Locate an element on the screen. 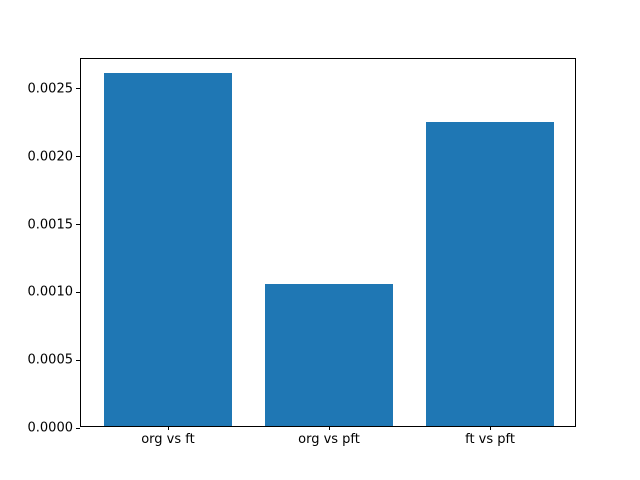 This screenshot has width=640, height=480. x-tick-label: org vs pft is located at coordinates (329, 440).